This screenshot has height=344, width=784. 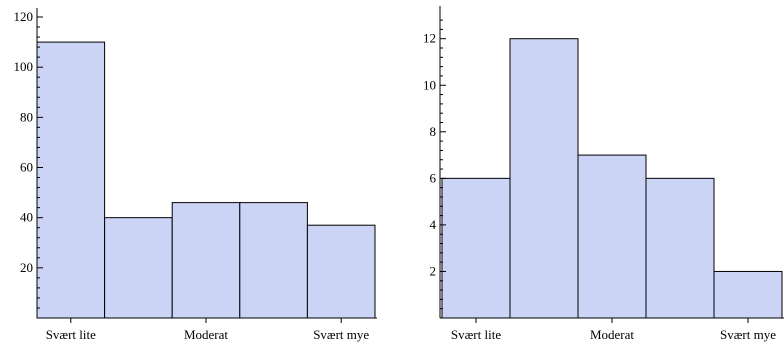 What do you see at coordinates (24, 16) in the screenshot?
I see `y-tick-label: 120` at bounding box center [24, 16].